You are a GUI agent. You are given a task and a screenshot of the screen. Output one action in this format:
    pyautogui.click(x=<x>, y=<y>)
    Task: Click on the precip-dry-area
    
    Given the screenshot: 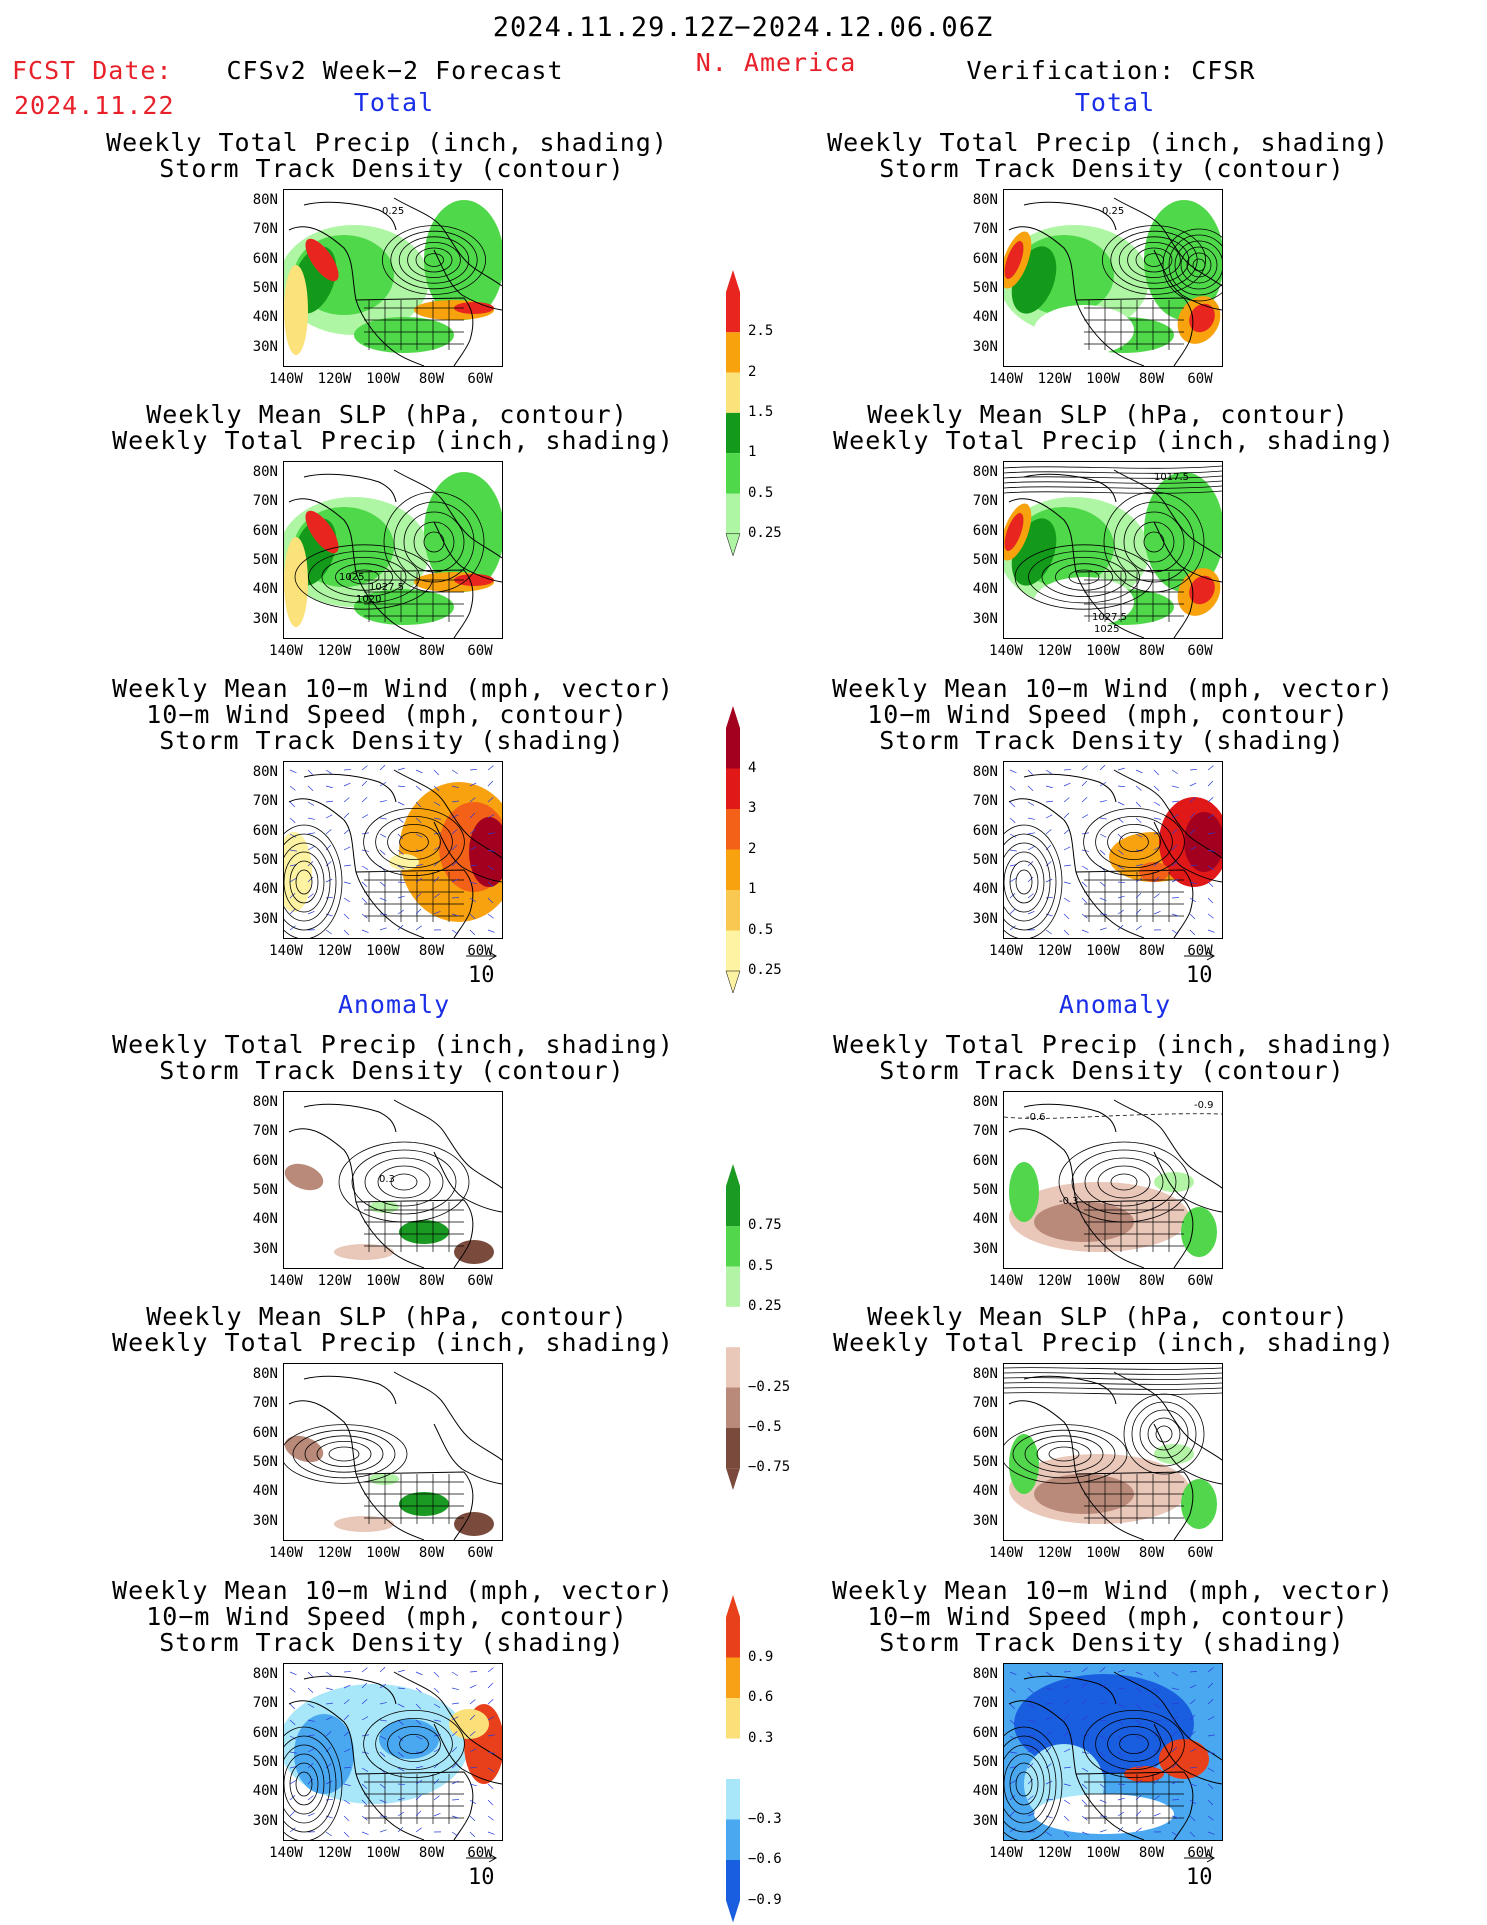 What is the action you would take?
    pyautogui.click(x=1084, y=330)
    